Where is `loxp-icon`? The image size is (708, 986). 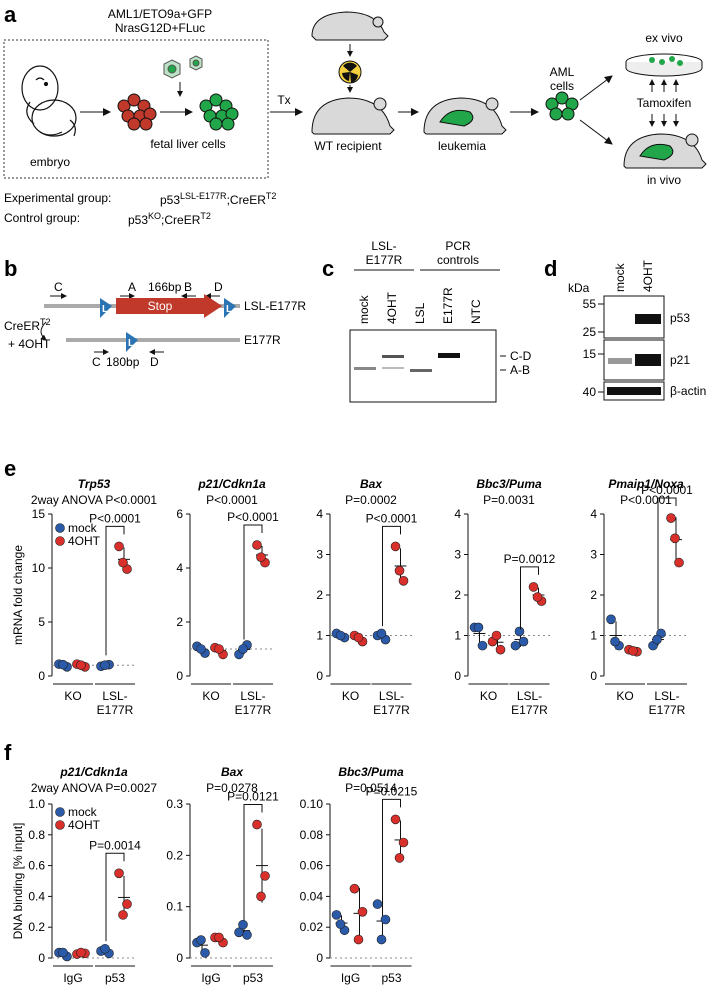
loxp-icon is located at coordinates (106, 308).